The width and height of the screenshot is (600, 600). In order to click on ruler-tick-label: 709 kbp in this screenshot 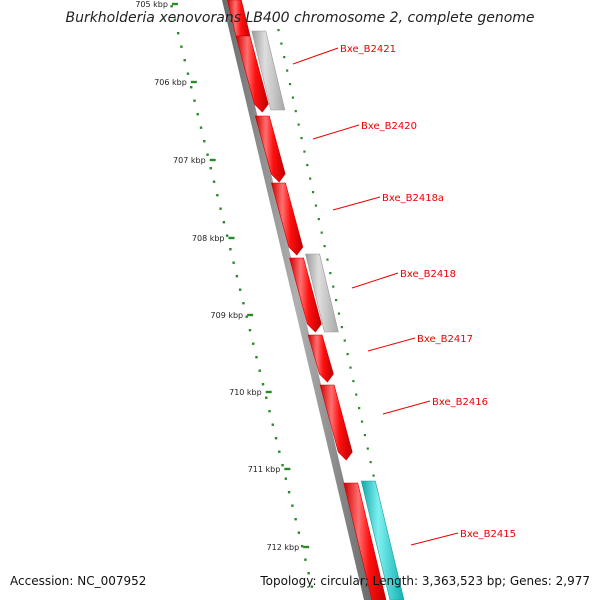, I will do `click(227, 315)`.